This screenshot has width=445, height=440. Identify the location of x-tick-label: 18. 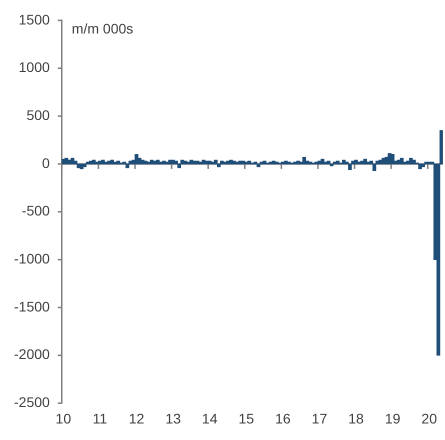
(356, 418).